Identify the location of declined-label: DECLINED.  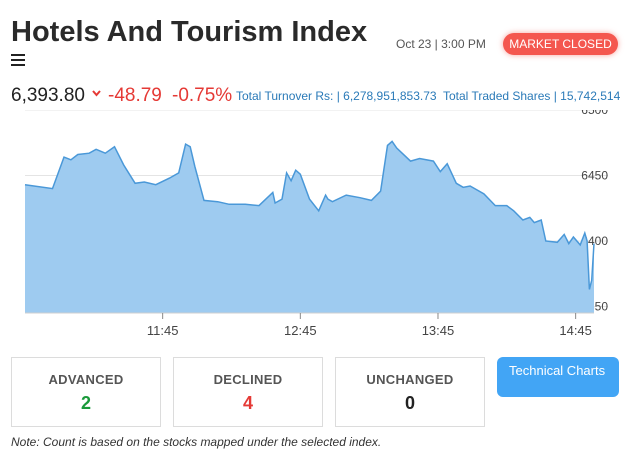
(248, 379).